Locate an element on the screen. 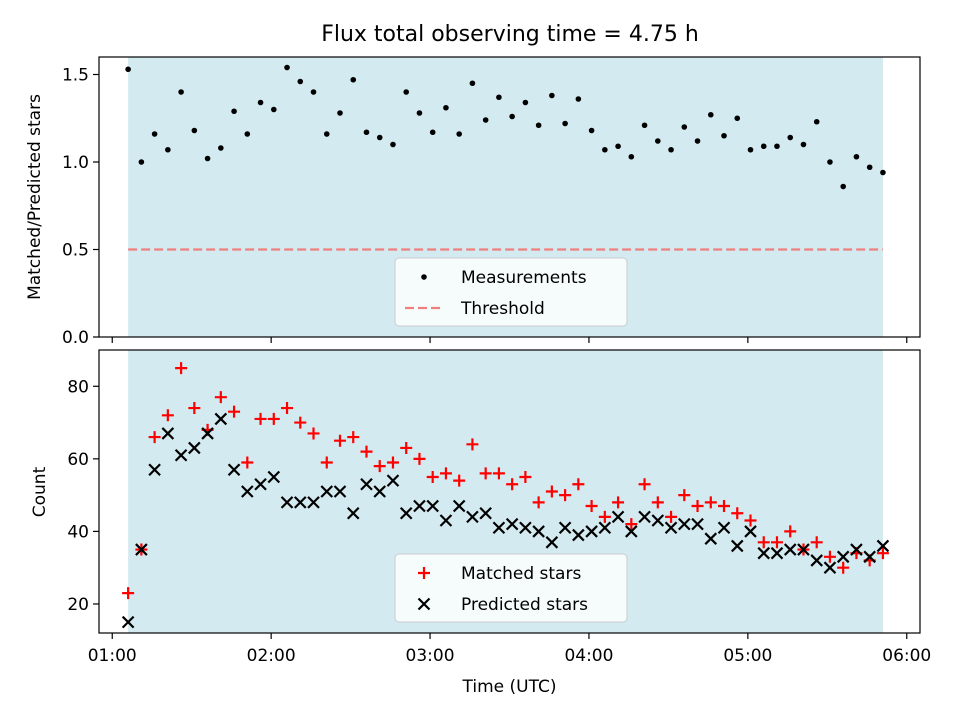 This screenshot has height=720, width=960. legend-label: Predicted stars is located at coordinates (524, 605).